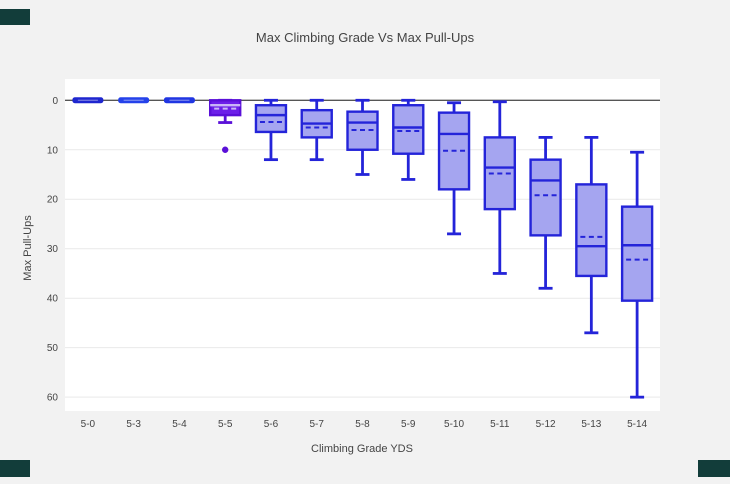 The height and width of the screenshot is (484, 730). What do you see at coordinates (591, 424) in the screenshot?
I see `x-tick-label-5-13: 5-13` at bounding box center [591, 424].